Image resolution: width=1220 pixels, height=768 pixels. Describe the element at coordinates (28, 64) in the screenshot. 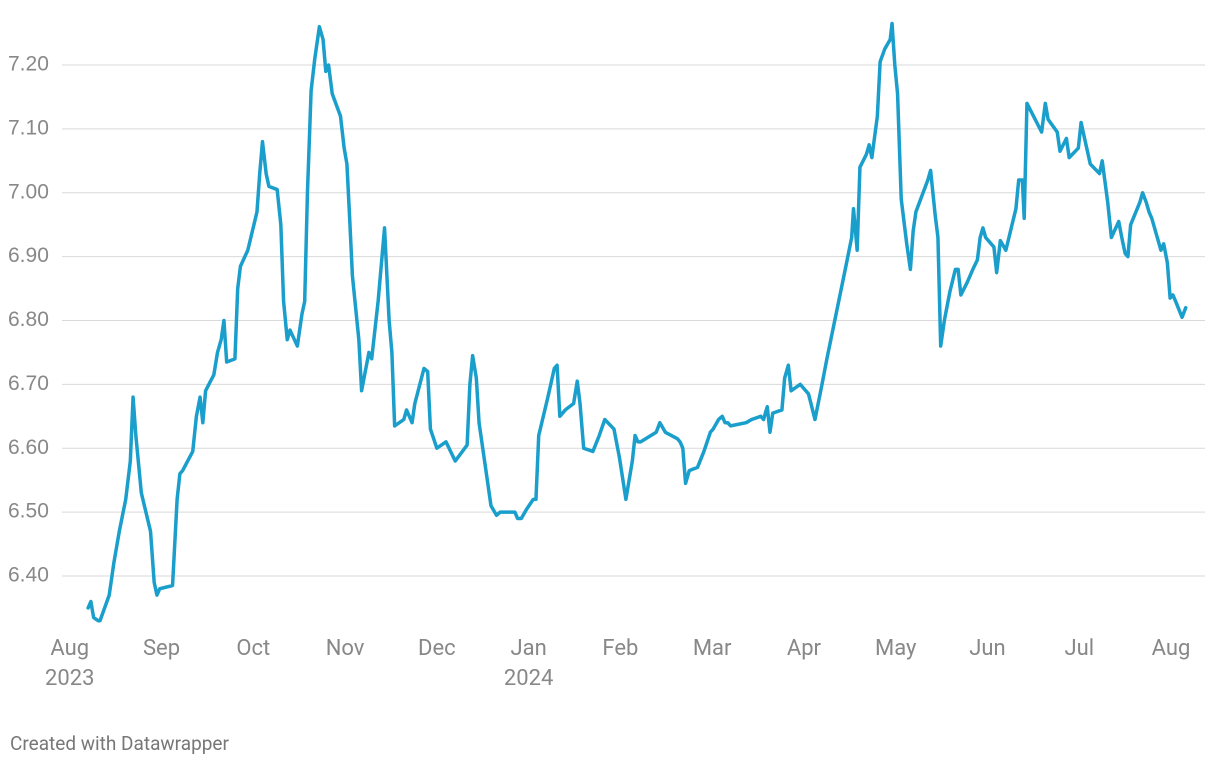

I see `y-tick-label: 7.20` at that location.